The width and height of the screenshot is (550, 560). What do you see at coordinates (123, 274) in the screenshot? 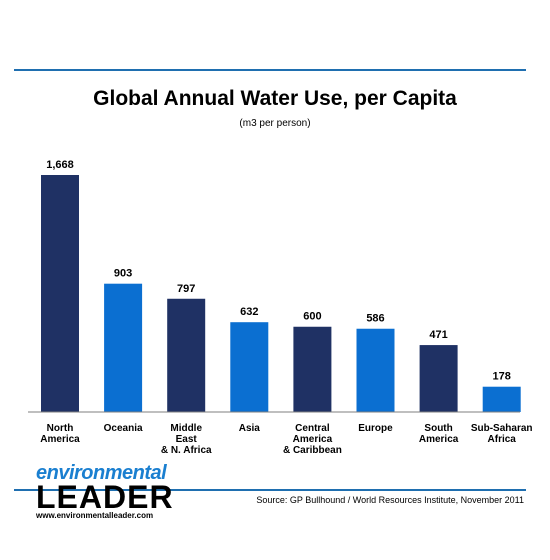
I see `bar-value-label-1: 903` at bounding box center [123, 274].